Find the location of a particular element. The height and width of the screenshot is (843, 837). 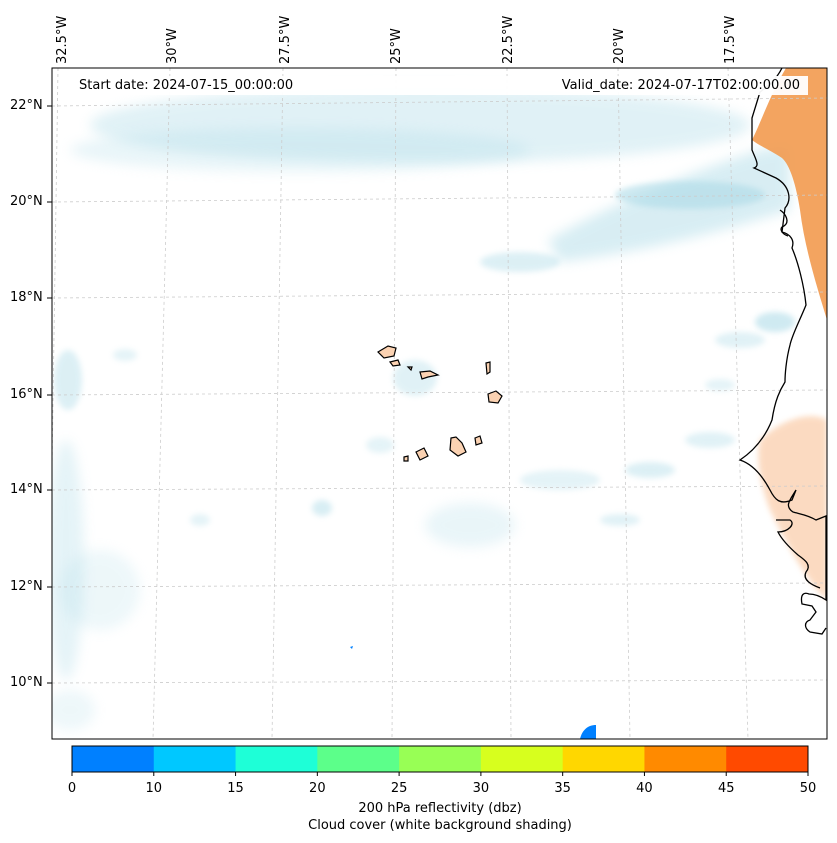

colorbar-tick-label-0: 0 is located at coordinates (72, 788).